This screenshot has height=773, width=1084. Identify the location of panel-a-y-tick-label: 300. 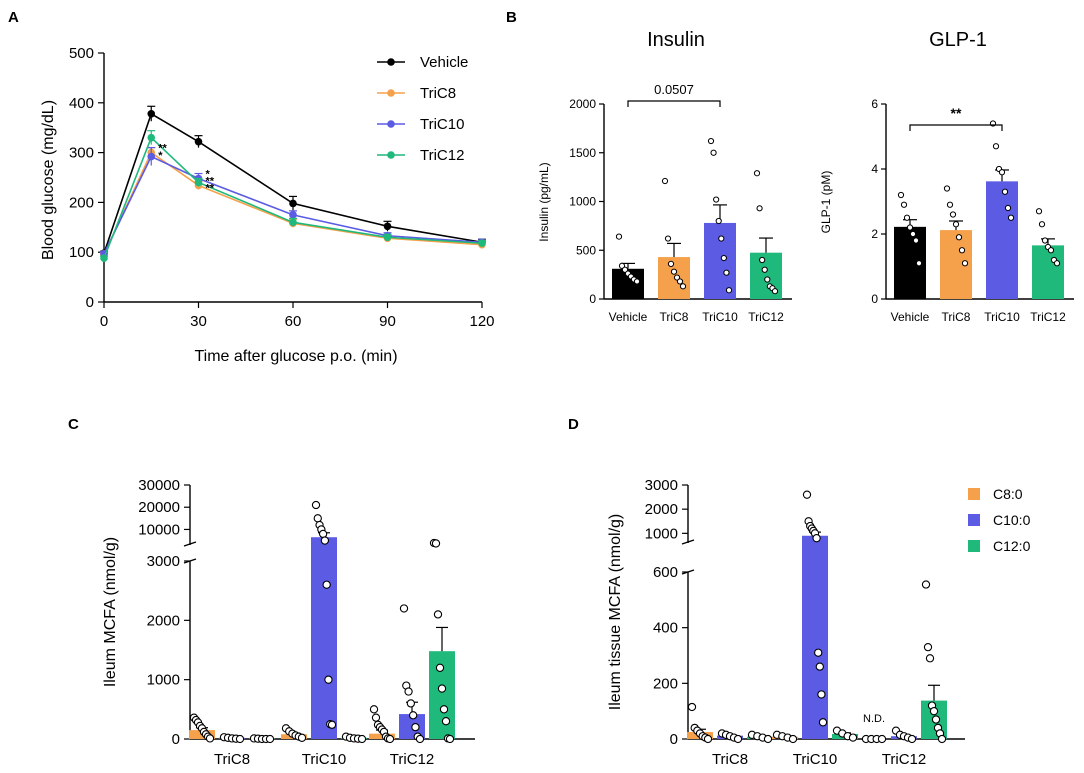
(81, 153).